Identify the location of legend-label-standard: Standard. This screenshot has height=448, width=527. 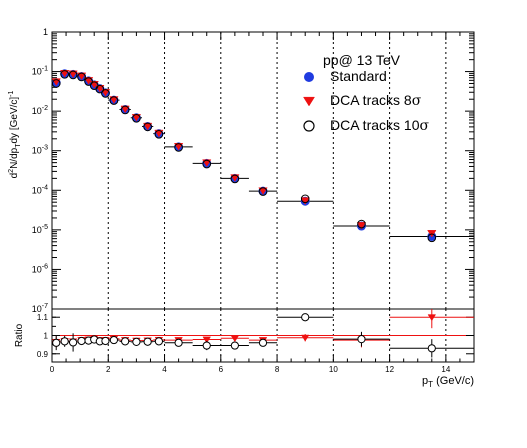
(358, 76).